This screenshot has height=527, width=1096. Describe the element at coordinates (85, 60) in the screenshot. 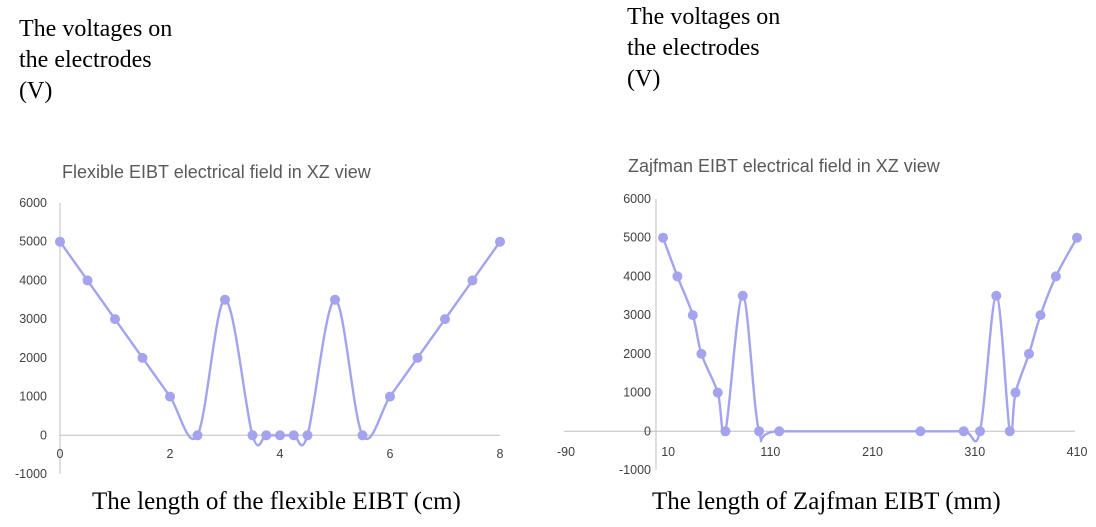

I see `left-y-label-line-2: the electrodes` at that location.